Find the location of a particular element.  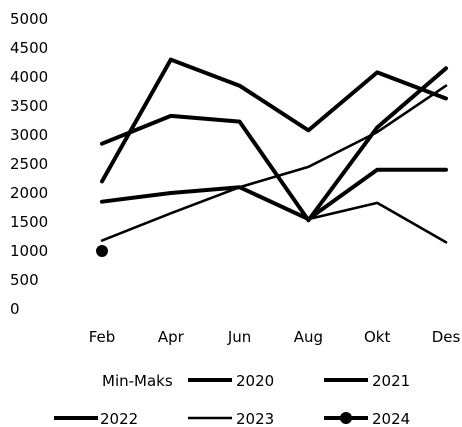

y-tick-label: 1500 is located at coordinates (29, 222).